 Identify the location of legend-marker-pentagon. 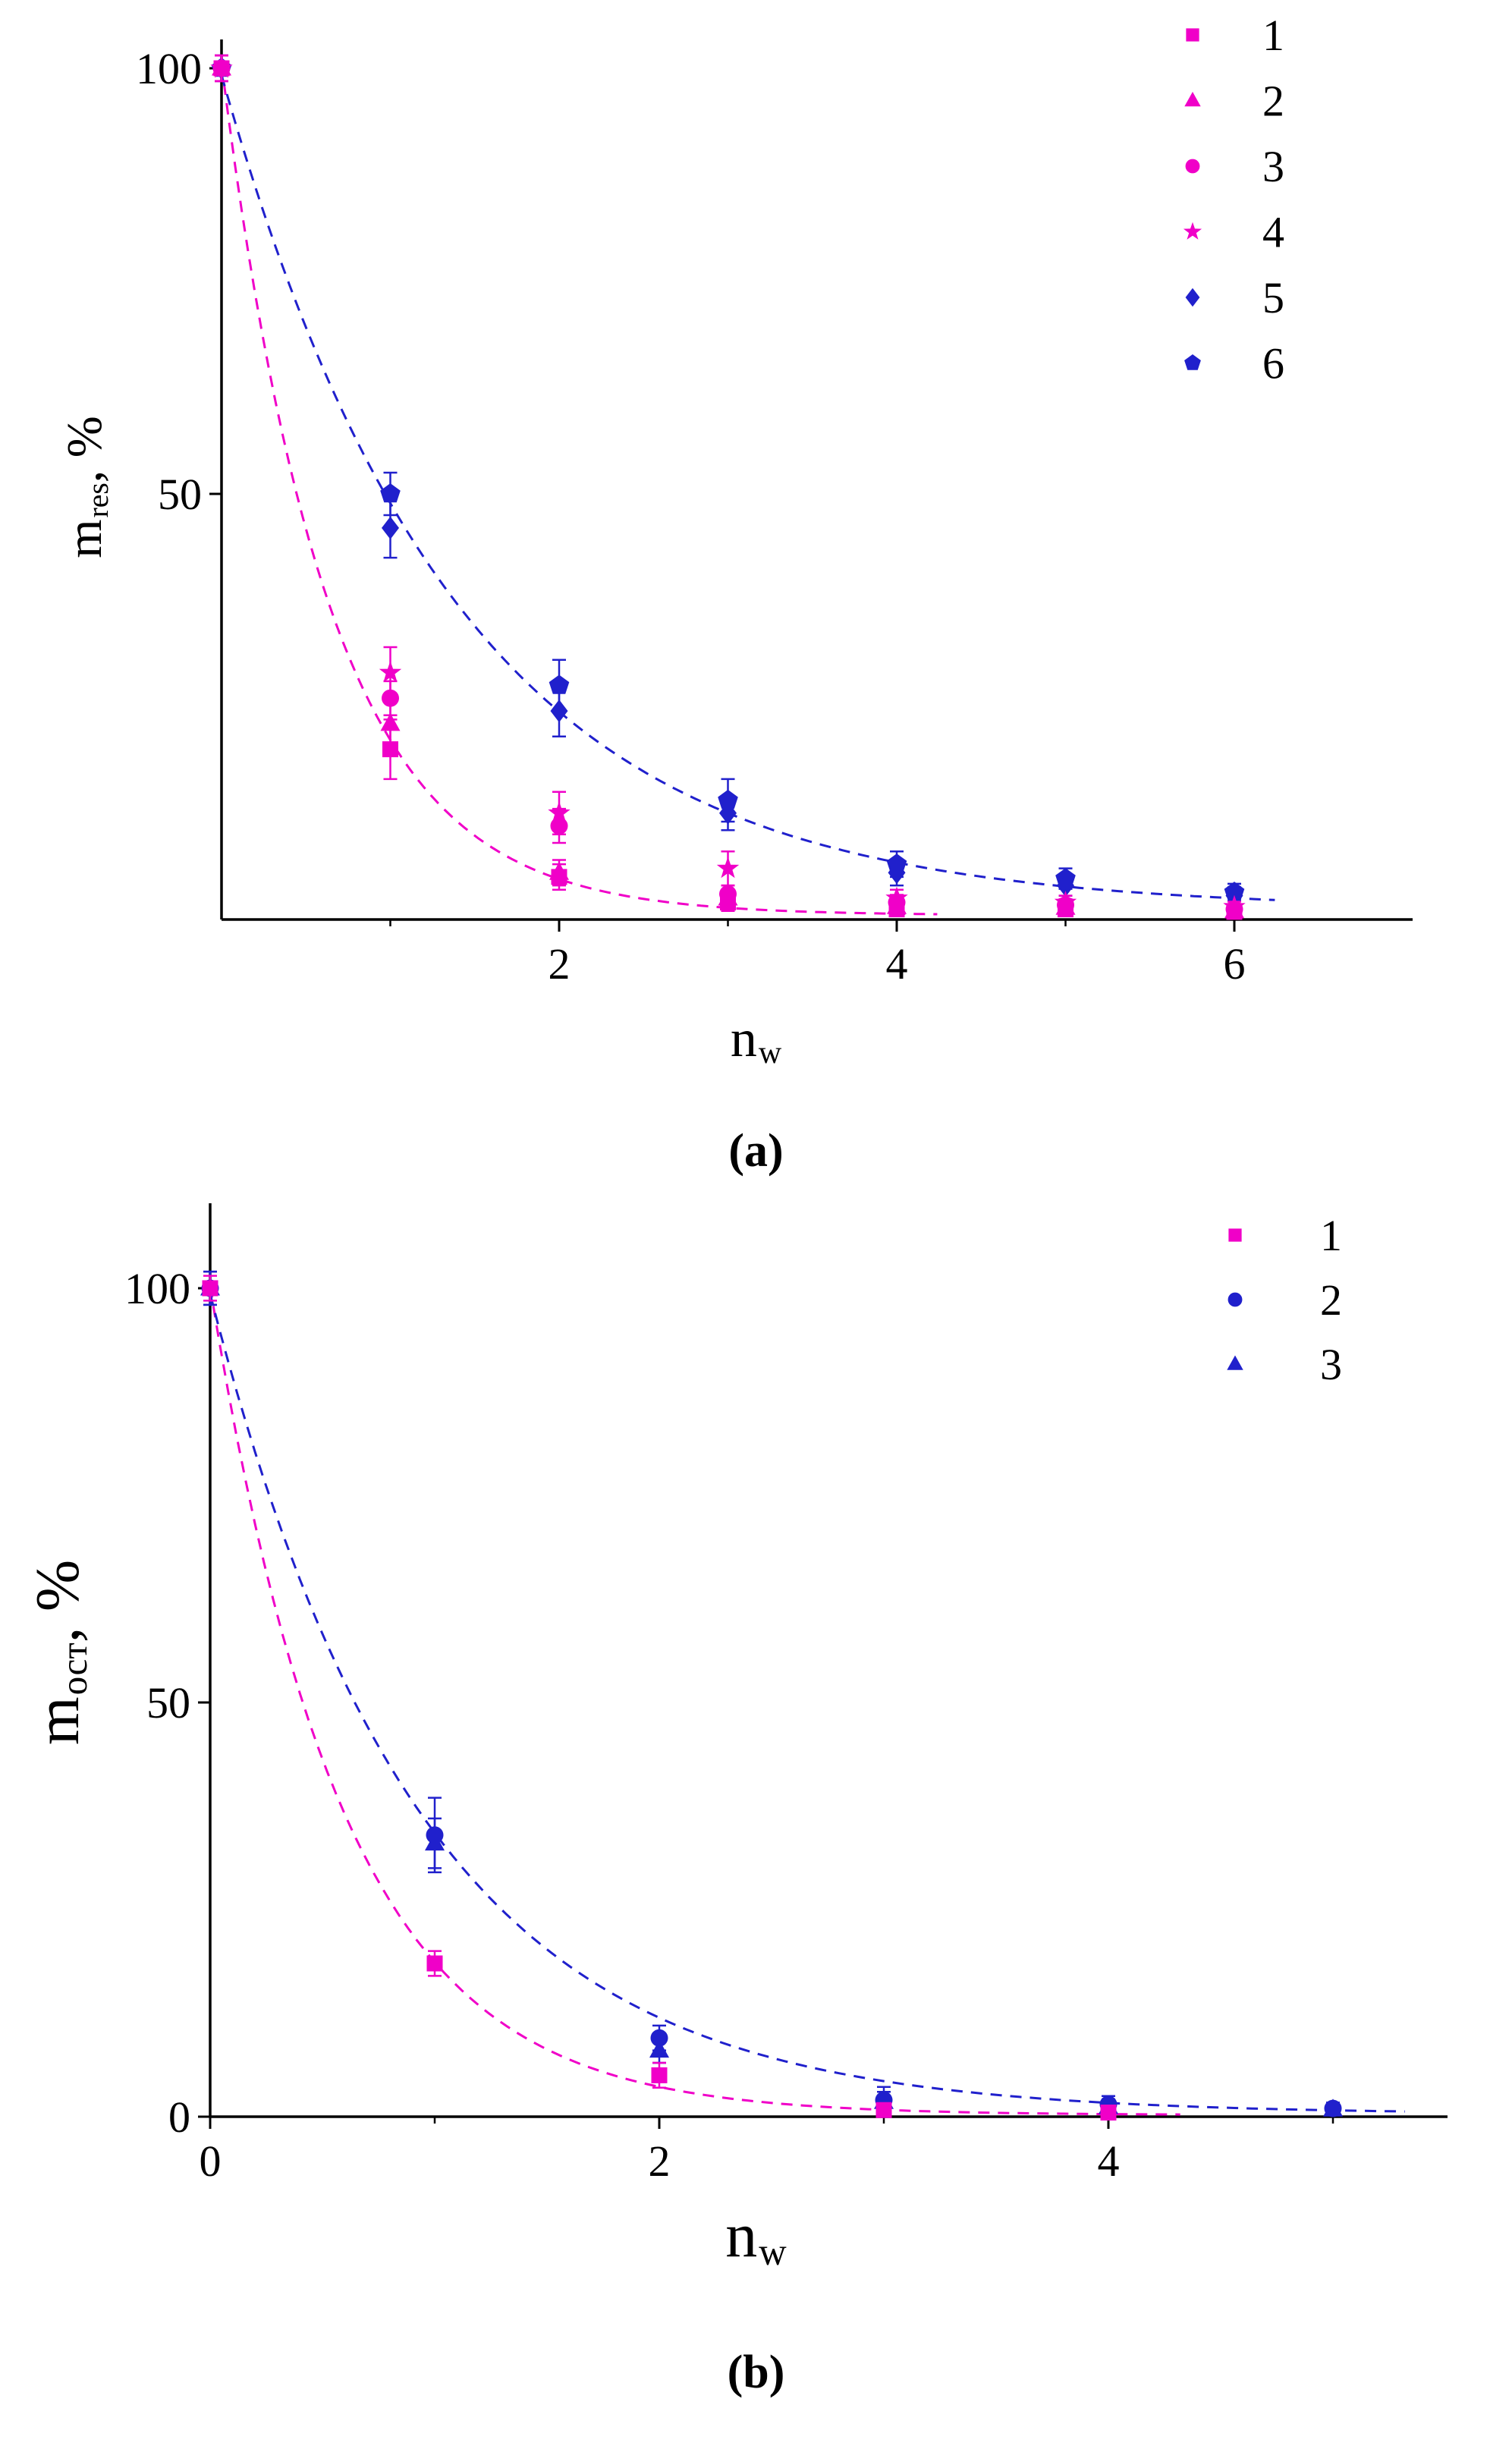
(1192, 362).